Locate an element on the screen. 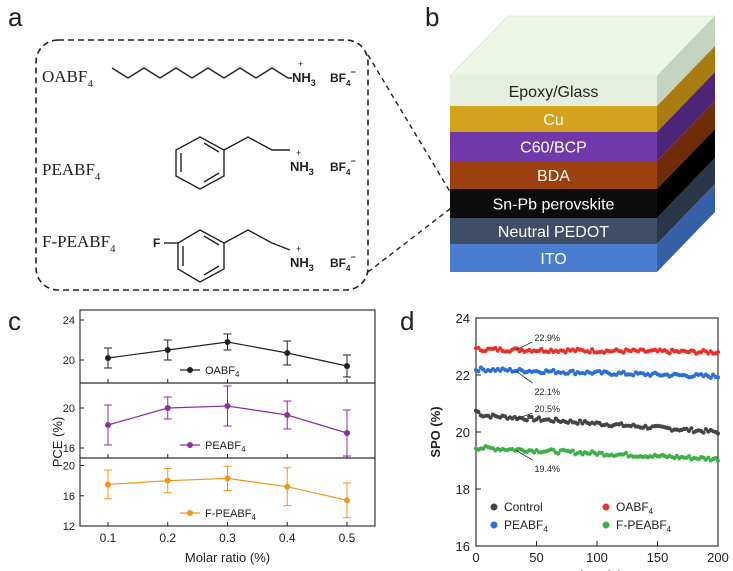  anion-f-peabf4: BF4− is located at coordinates (343, 262).